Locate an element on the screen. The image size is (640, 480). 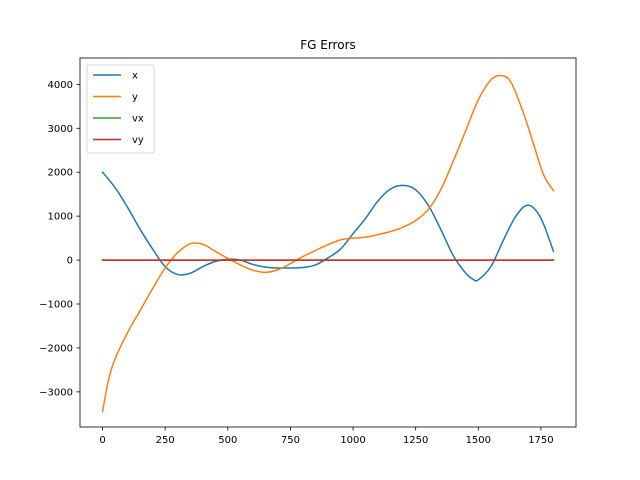
legend-label-vy: vy is located at coordinates (138, 140).